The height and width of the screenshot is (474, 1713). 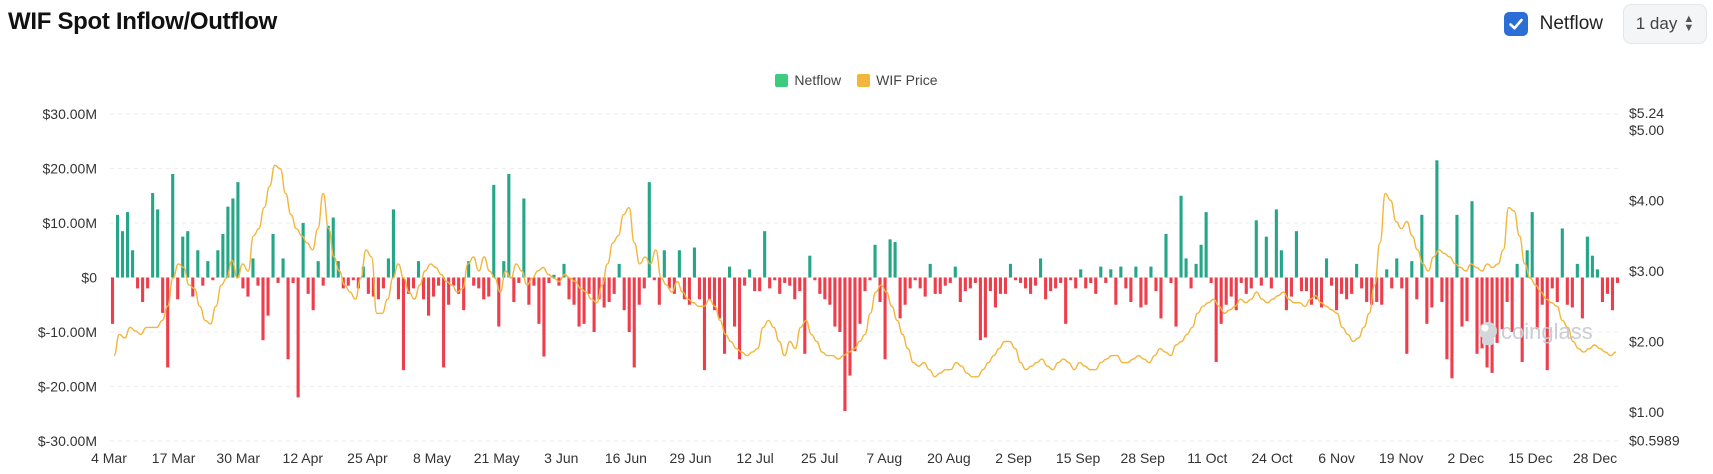 What do you see at coordinates (1488, 333) in the screenshot?
I see `coinglass-logo-icon` at bounding box center [1488, 333].